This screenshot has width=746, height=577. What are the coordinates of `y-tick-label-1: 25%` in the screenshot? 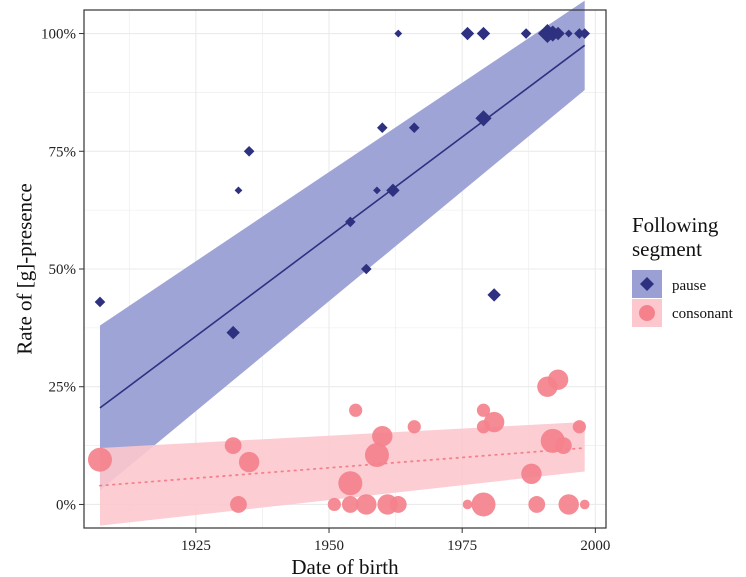 It's located at (63, 388).